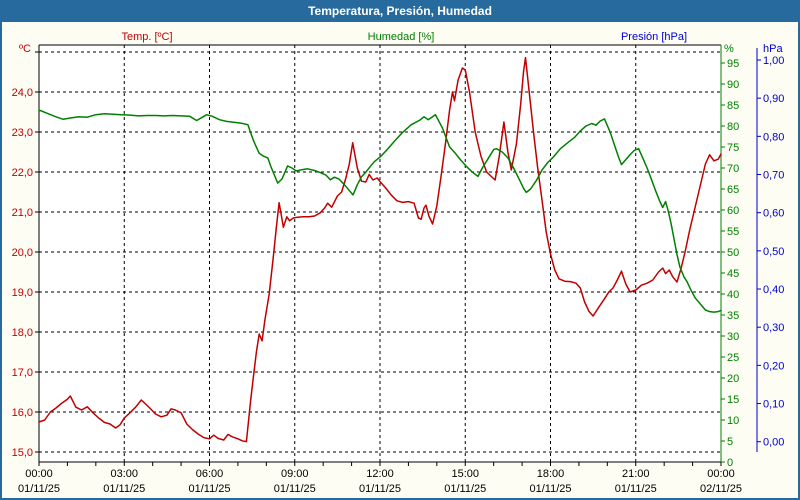  What do you see at coordinates (210, 474) in the screenshot?
I see `x-tick-time-label: 06:00` at bounding box center [210, 474].